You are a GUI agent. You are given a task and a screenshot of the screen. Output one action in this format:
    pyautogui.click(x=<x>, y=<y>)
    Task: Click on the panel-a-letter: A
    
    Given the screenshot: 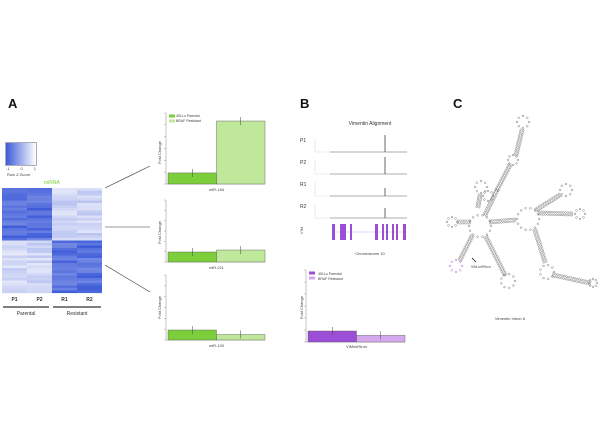 What is the action you would take?
    pyautogui.click(x=13, y=103)
    